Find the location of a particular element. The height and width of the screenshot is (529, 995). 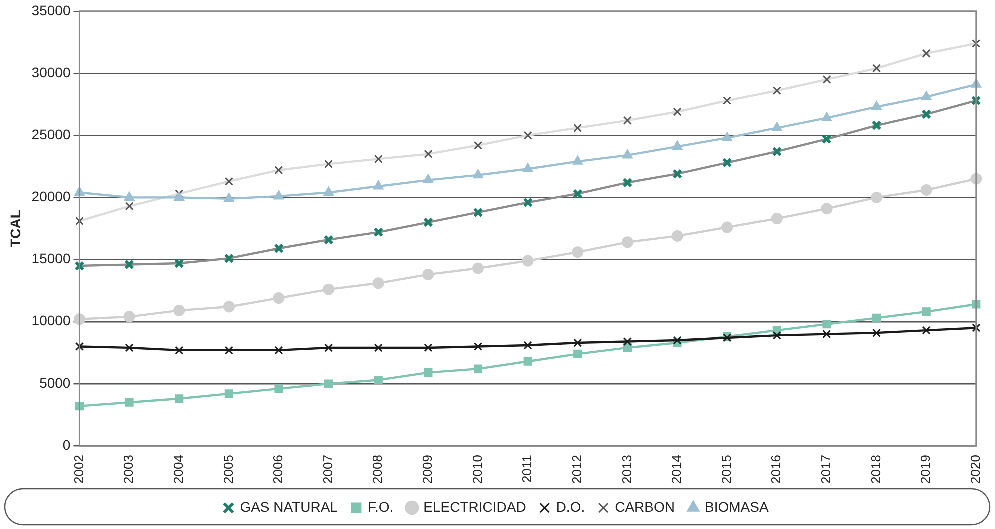

x-tick-label: 2007 is located at coordinates (328, 469).